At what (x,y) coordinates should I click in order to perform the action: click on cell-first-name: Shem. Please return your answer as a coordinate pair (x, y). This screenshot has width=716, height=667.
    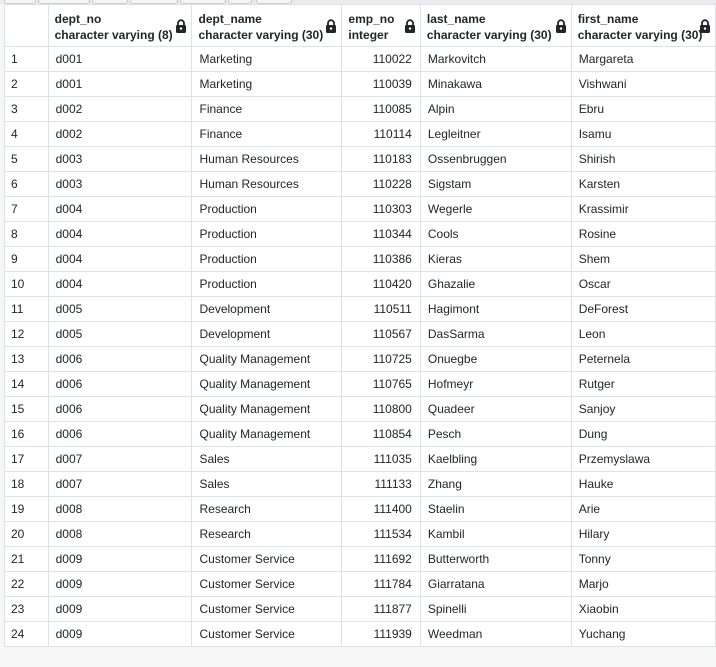
    Looking at the image, I should click on (643, 259).